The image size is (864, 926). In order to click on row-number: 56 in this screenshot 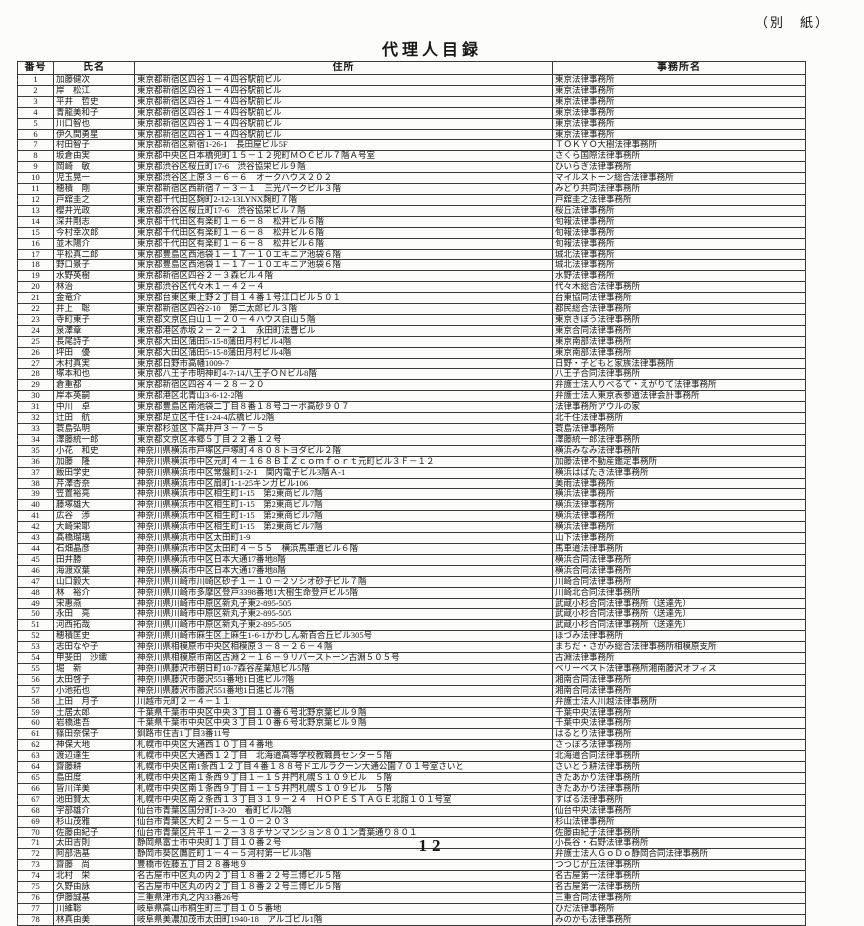, I will do `click(35, 679)`.